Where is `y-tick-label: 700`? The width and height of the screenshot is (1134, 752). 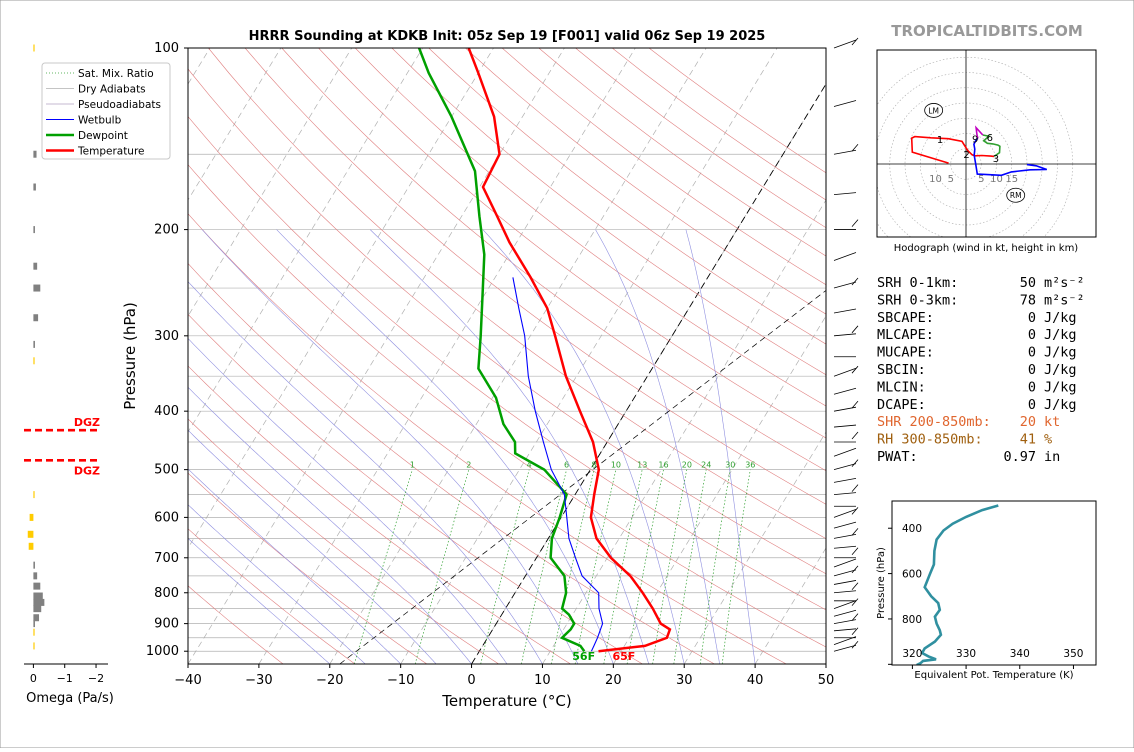 y-tick-label: 700 is located at coordinates (166, 558).